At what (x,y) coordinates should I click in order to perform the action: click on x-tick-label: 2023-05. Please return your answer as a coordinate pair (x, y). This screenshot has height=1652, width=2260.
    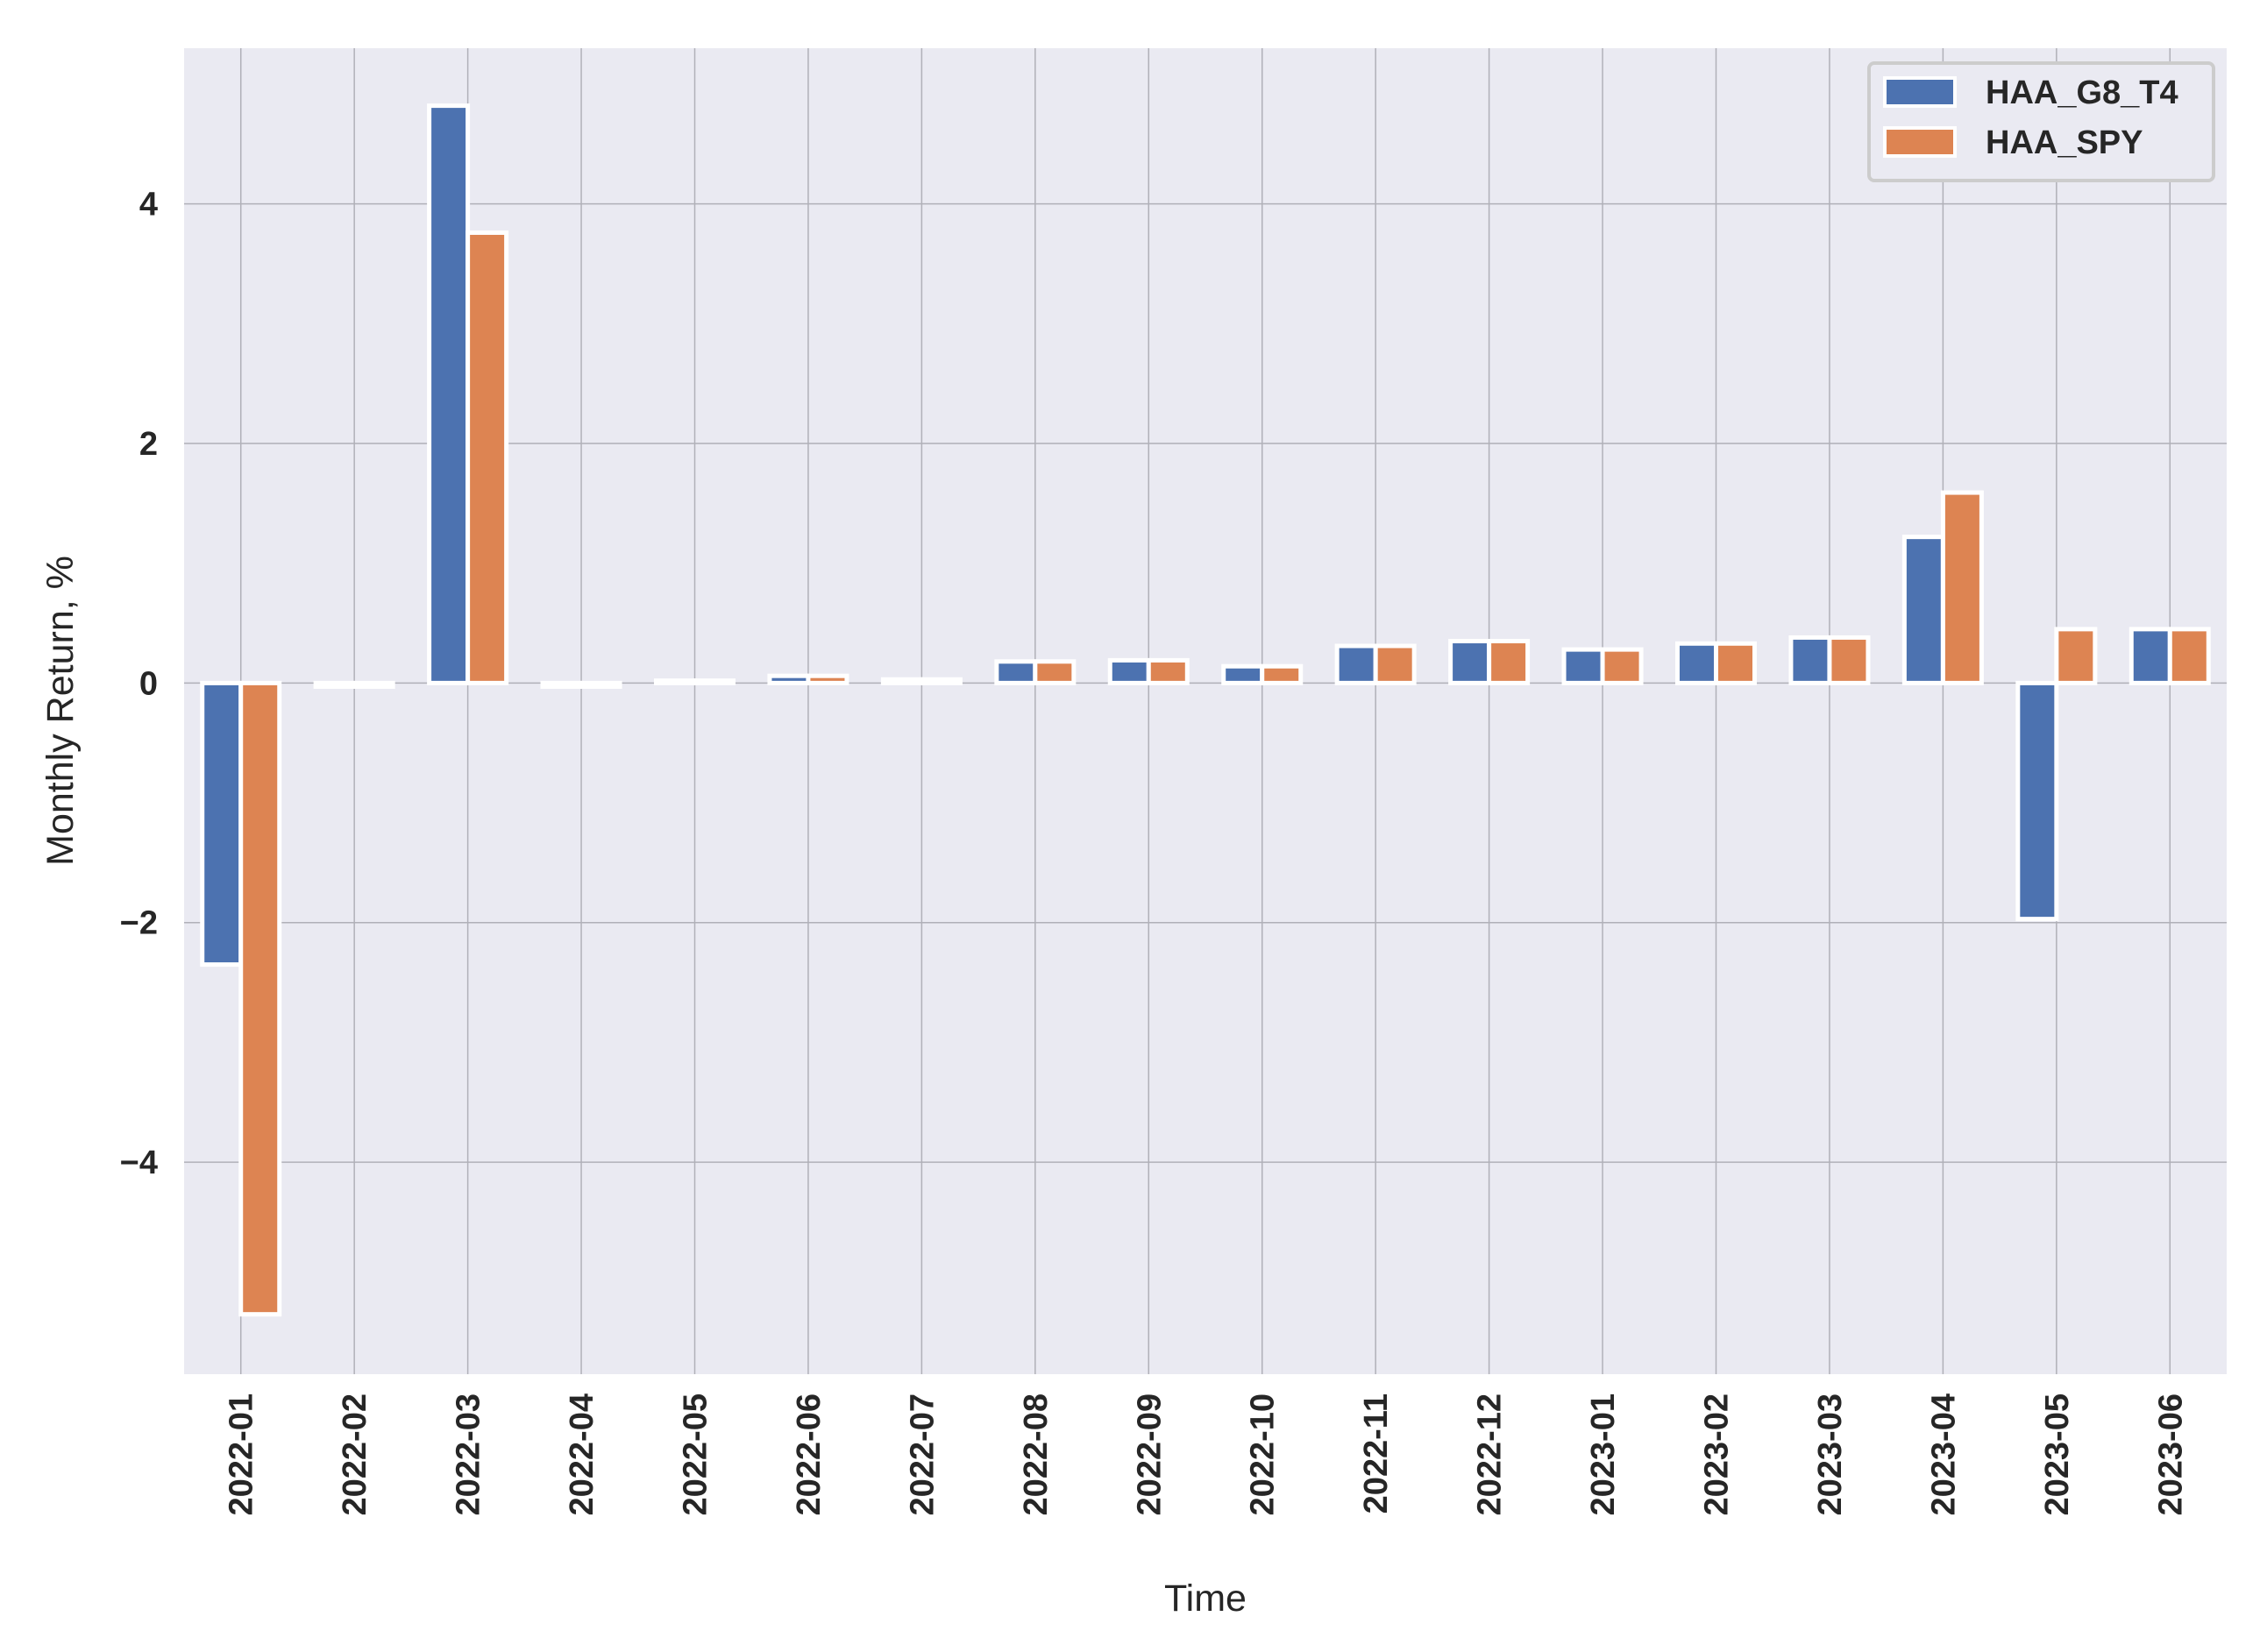
    Looking at the image, I should click on (2057, 1454).